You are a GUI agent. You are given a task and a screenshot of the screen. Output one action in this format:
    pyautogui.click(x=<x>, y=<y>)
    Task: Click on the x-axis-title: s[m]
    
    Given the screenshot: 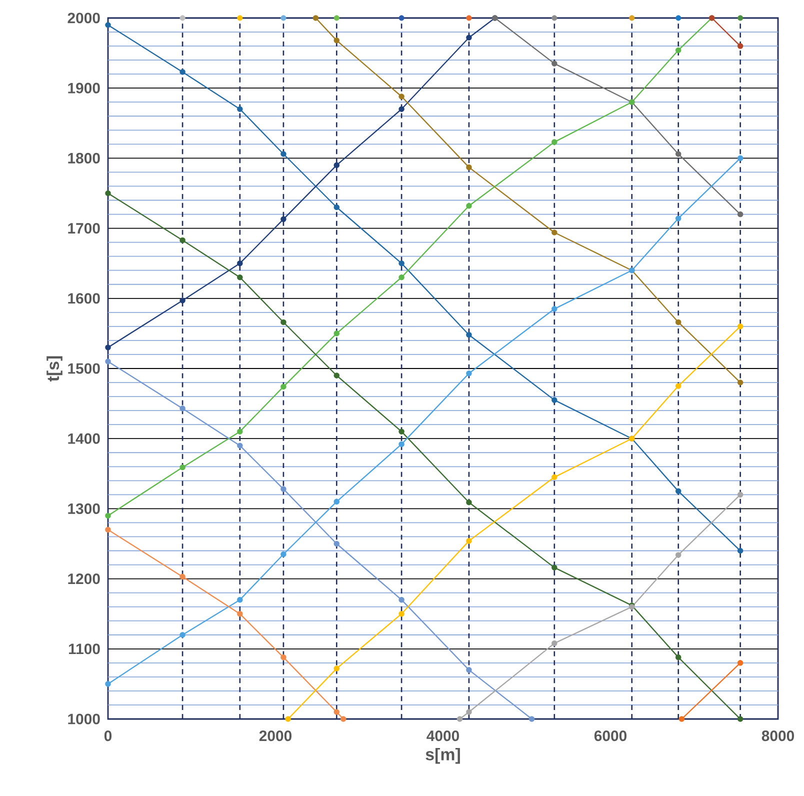 What is the action you would take?
    pyautogui.click(x=443, y=756)
    